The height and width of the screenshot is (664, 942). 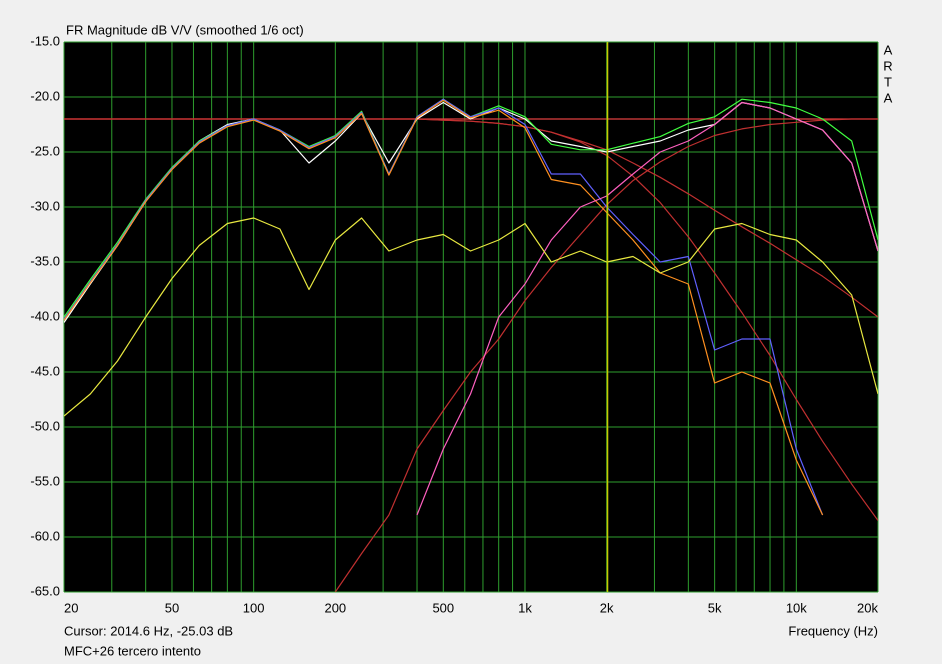 What do you see at coordinates (45, 40) in the screenshot?
I see `y-tick-label: -15.0` at bounding box center [45, 40].